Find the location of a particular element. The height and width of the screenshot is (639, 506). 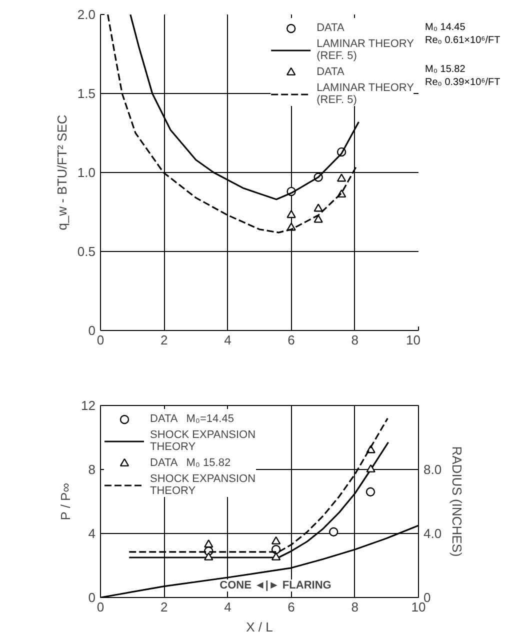

y-axis-title: P / P∞ is located at coordinates (66, 501).